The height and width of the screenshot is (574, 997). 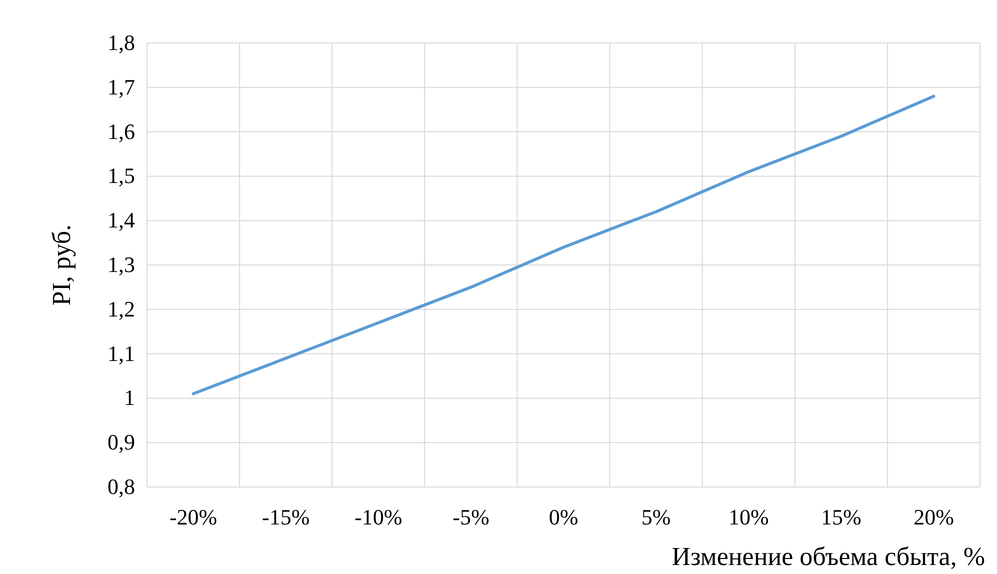 I want to click on y-tick-label: 1,8, so click(x=121, y=43).